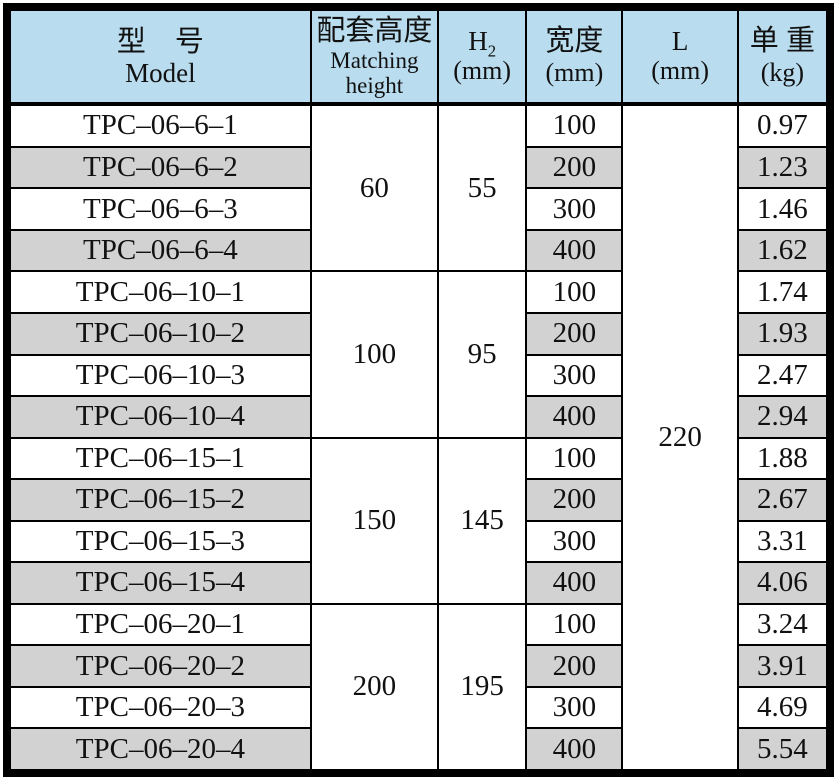 The height and width of the screenshot is (780, 837). Describe the element at coordinates (782, 375) in the screenshot. I see `weight-cell: 2.47` at that location.